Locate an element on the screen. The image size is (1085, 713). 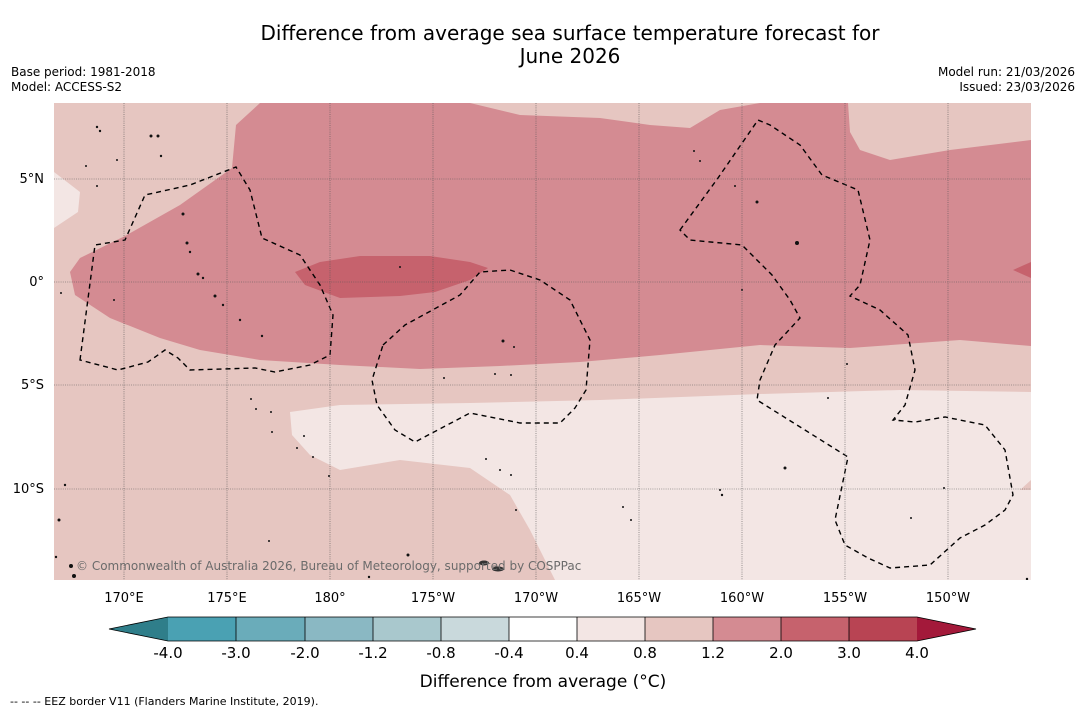
base-period: Base period: 1981-2018 is located at coordinates (83, 72).